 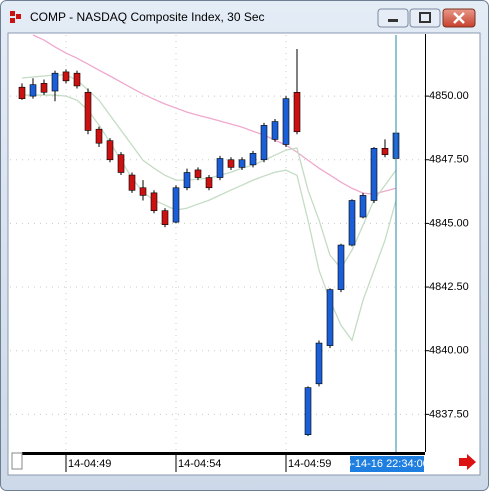 I want to click on y-tick-label: 4847.50, so click(x=449, y=160).